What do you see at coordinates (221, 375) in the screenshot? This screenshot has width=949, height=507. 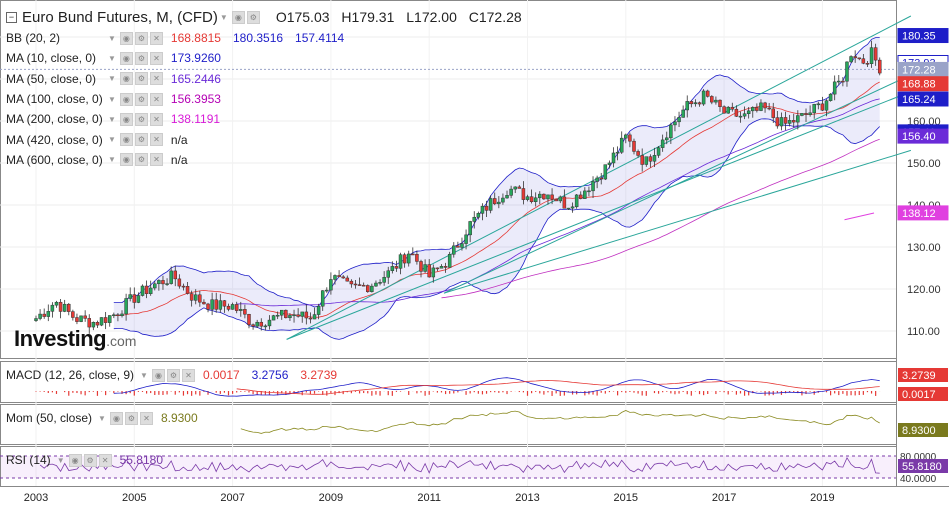 I see `macd-histogram-value: 0.0017` at bounding box center [221, 375].